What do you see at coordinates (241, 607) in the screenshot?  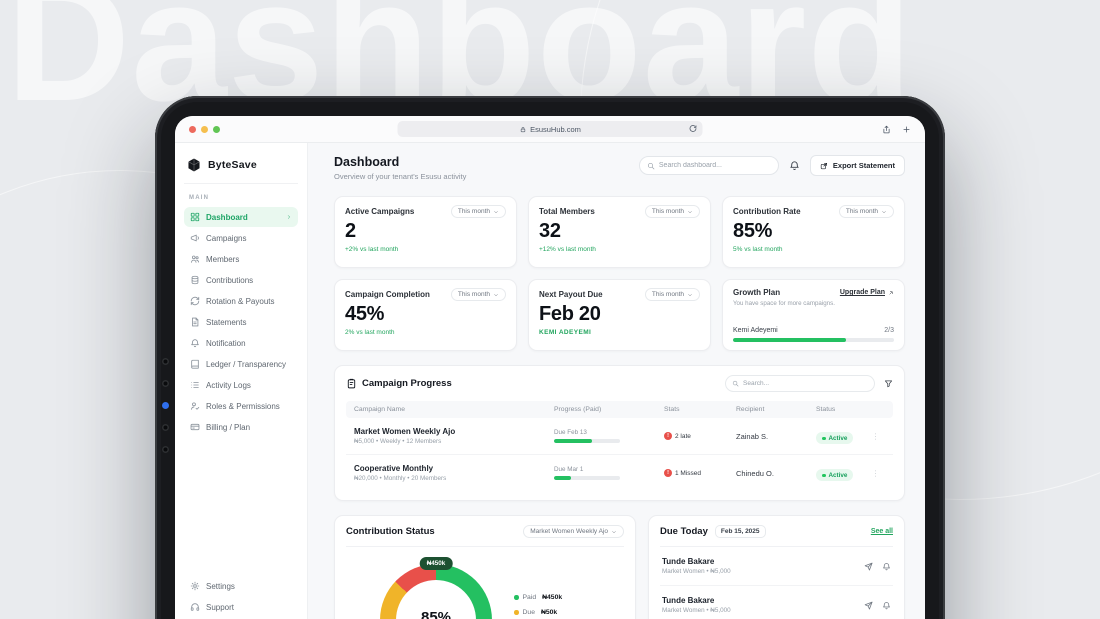 I see `sidebar-item-support: Support` at bounding box center [241, 607].